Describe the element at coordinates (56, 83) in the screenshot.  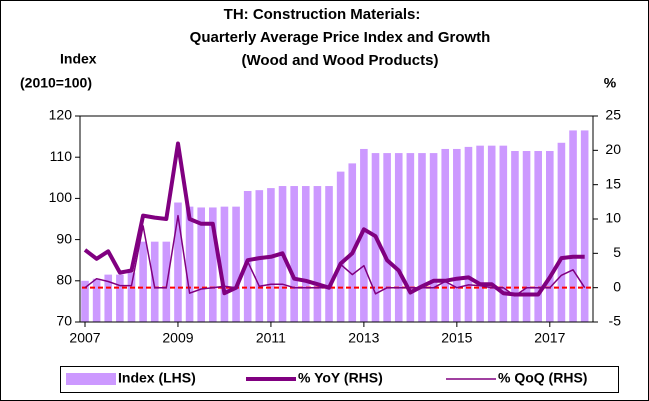
I see `y-axis-label: (2010=100)` at that location.